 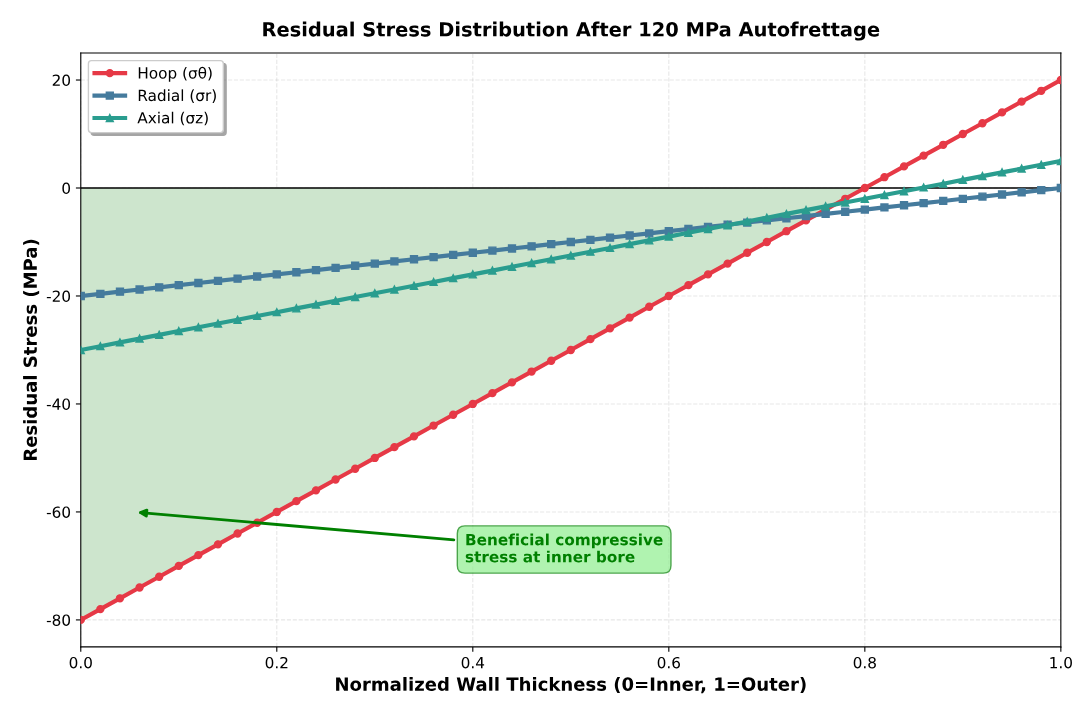 I want to click on legend-label: Radial (σr), so click(x=177, y=96).